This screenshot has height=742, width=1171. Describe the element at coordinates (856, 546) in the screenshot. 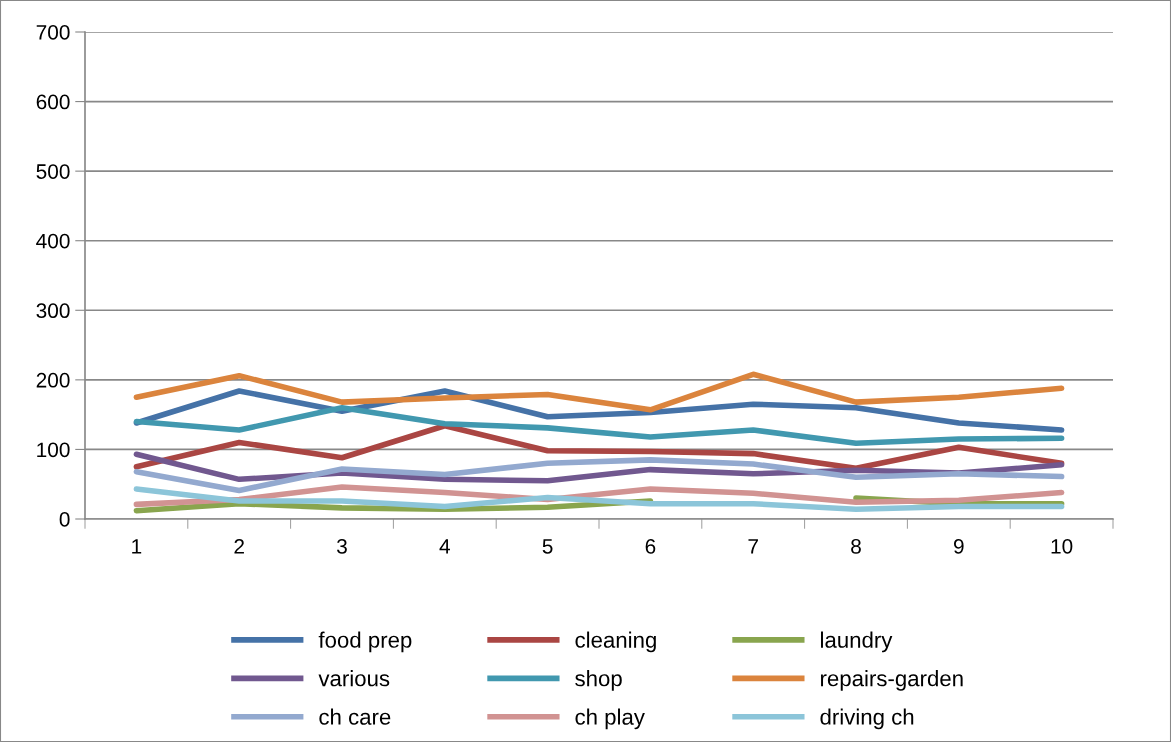

I see `x-tick-label: 8` at that location.